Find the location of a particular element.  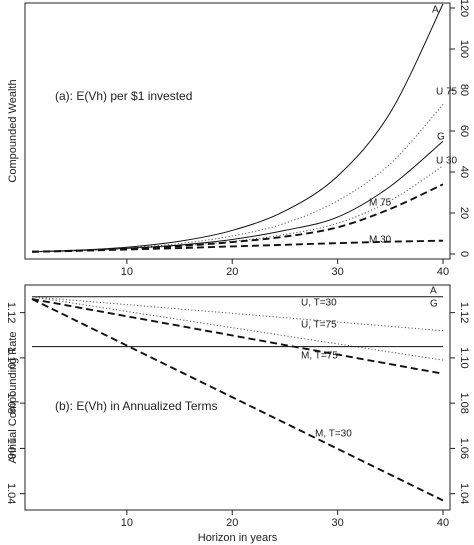

series-label: U, T=75 is located at coordinates (319, 325).